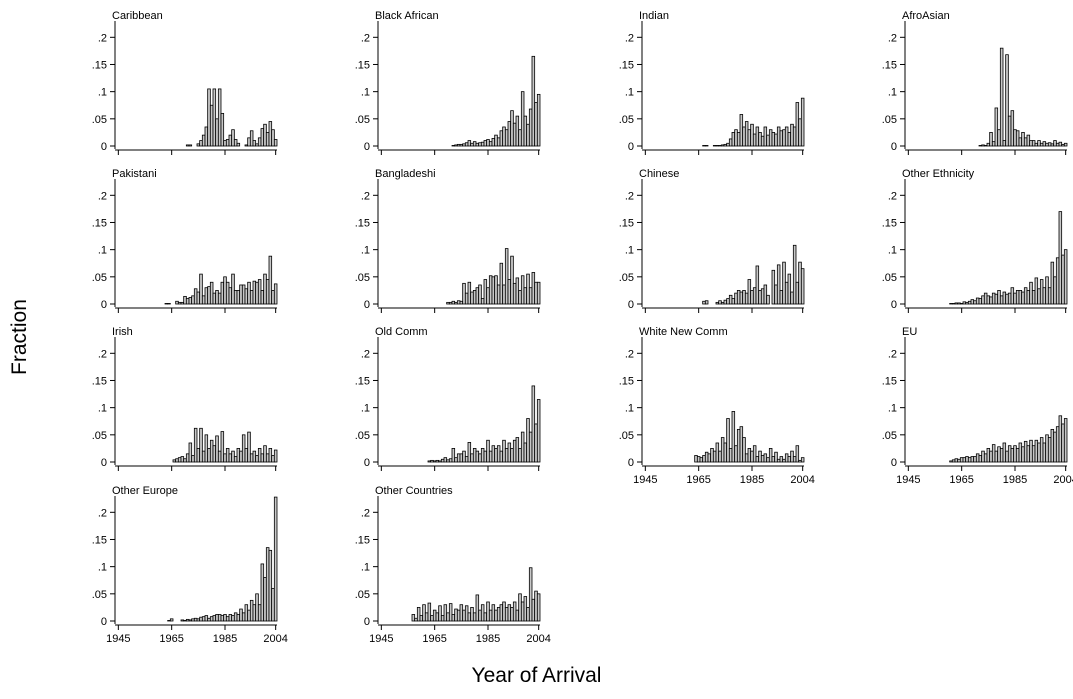 This screenshot has height=699, width=1073. Describe the element at coordinates (225, 639) in the screenshot. I see `x-tick-label: 1985` at that location.